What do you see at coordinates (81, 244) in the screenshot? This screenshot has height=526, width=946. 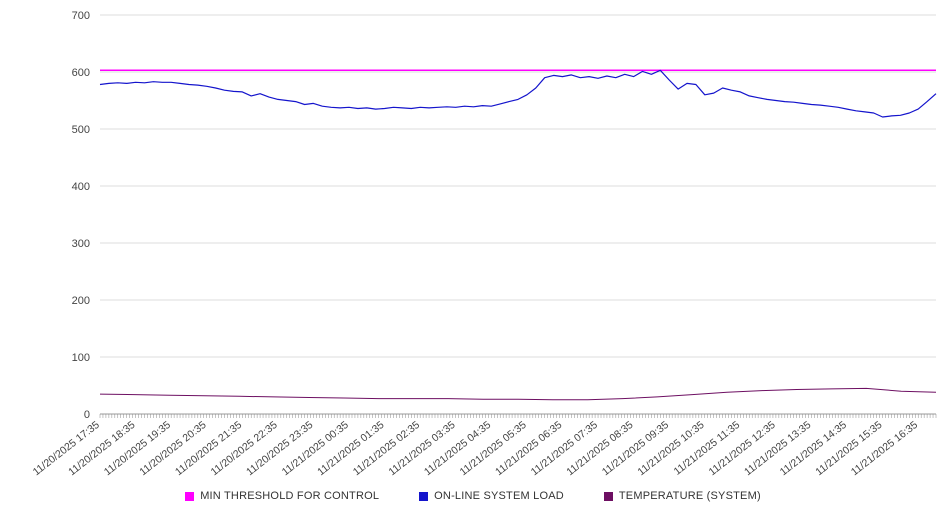 I see `y-tick-label: 300` at bounding box center [81, 244].